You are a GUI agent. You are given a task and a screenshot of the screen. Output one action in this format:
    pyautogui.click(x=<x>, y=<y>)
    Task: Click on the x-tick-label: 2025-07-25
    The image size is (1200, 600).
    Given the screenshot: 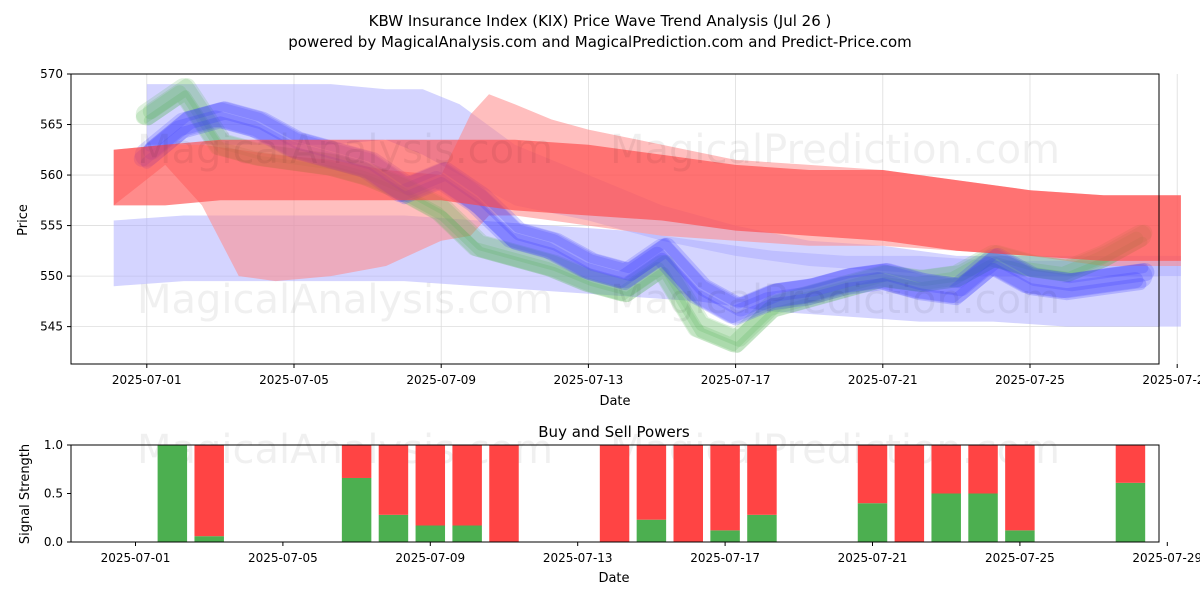 What is the action you would take?
    pyautogui.click(x=1030, y=380)
    